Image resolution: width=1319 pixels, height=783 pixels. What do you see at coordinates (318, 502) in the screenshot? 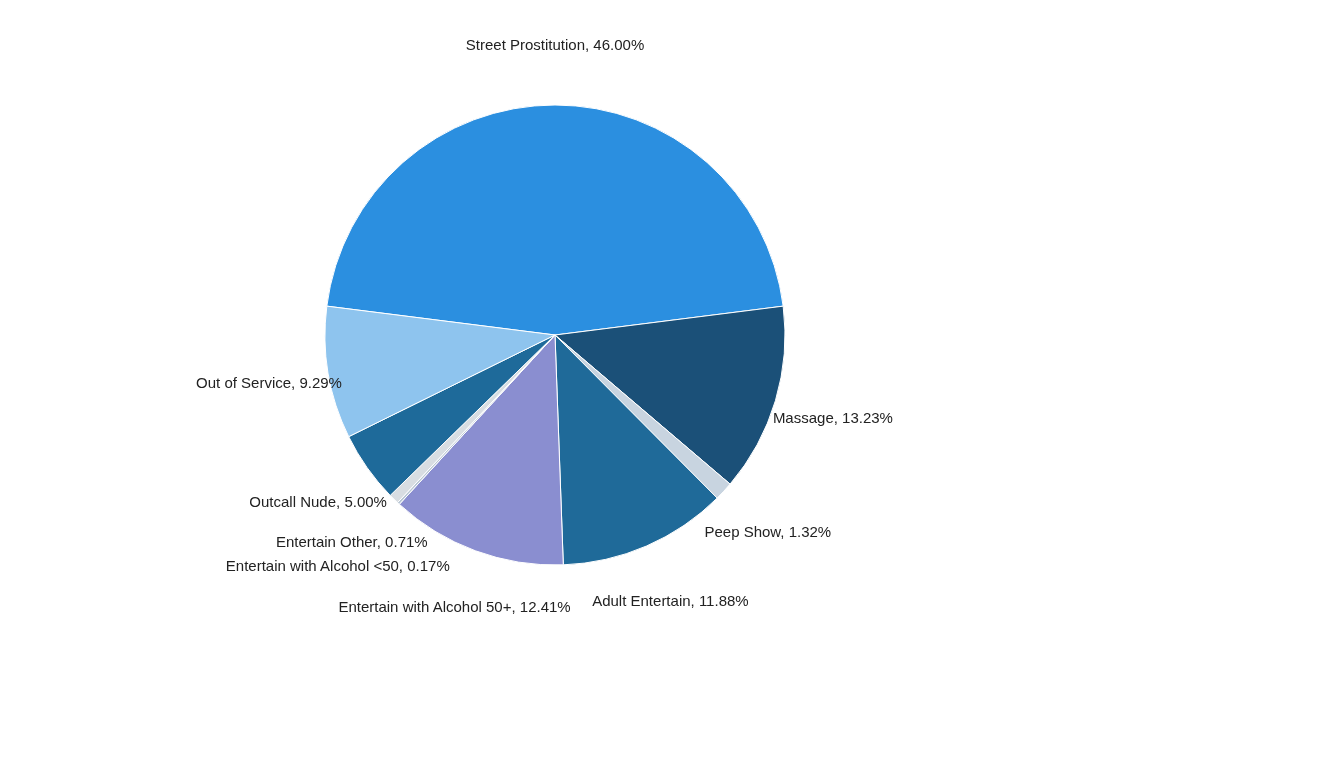
I see `slice-label: Outcall Nude, 5.00%` at bounding box center [318, 502].